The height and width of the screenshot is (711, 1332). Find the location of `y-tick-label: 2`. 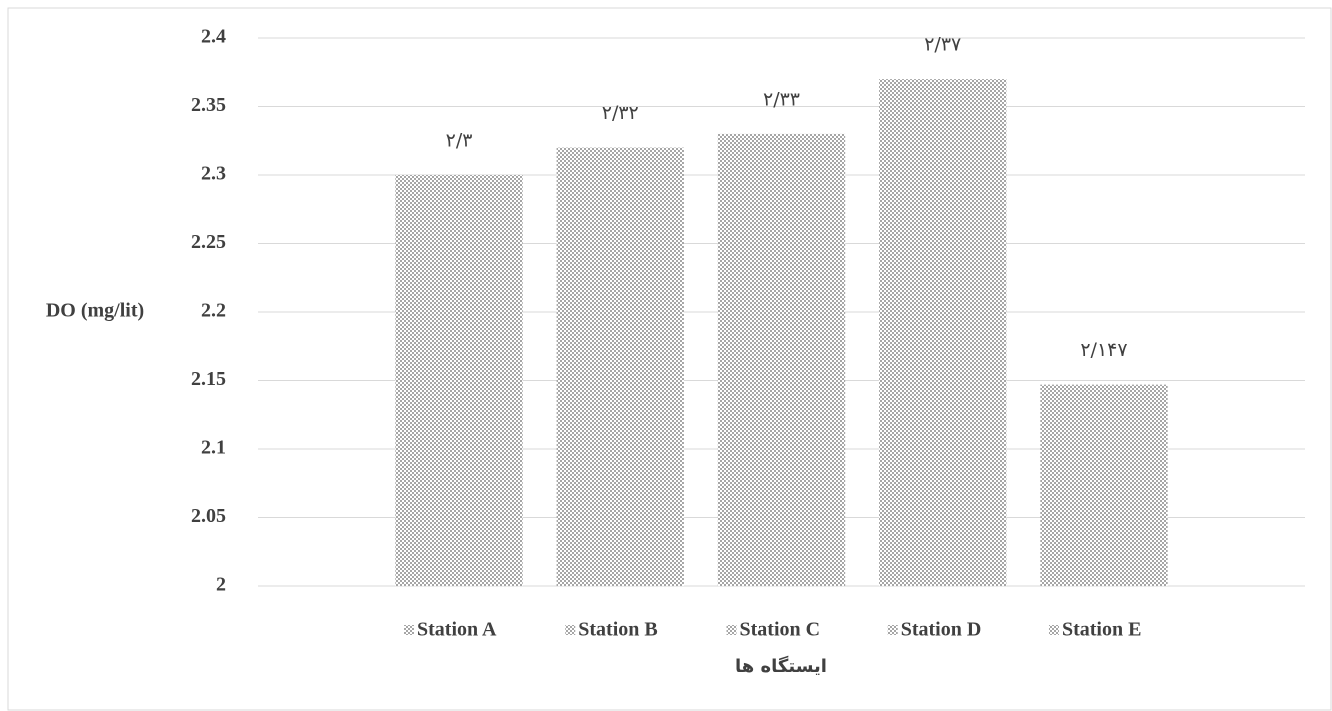

y-tick-label: 2 is located at coordinates (221, 585).